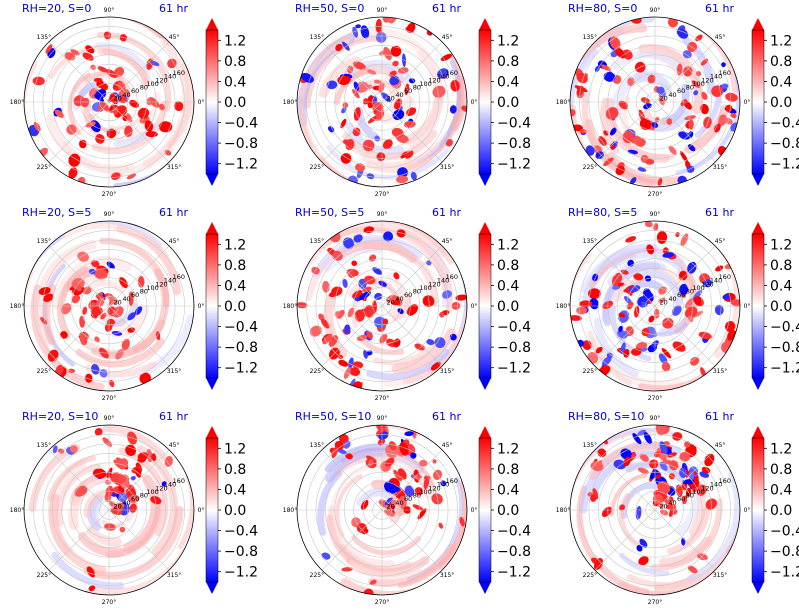 This screenshot has height=616, width=799. What do you see at coordinates (109, 194) in the screenshot?
I see `angular-tick-label: 270°` at bounding box center [109, 194].